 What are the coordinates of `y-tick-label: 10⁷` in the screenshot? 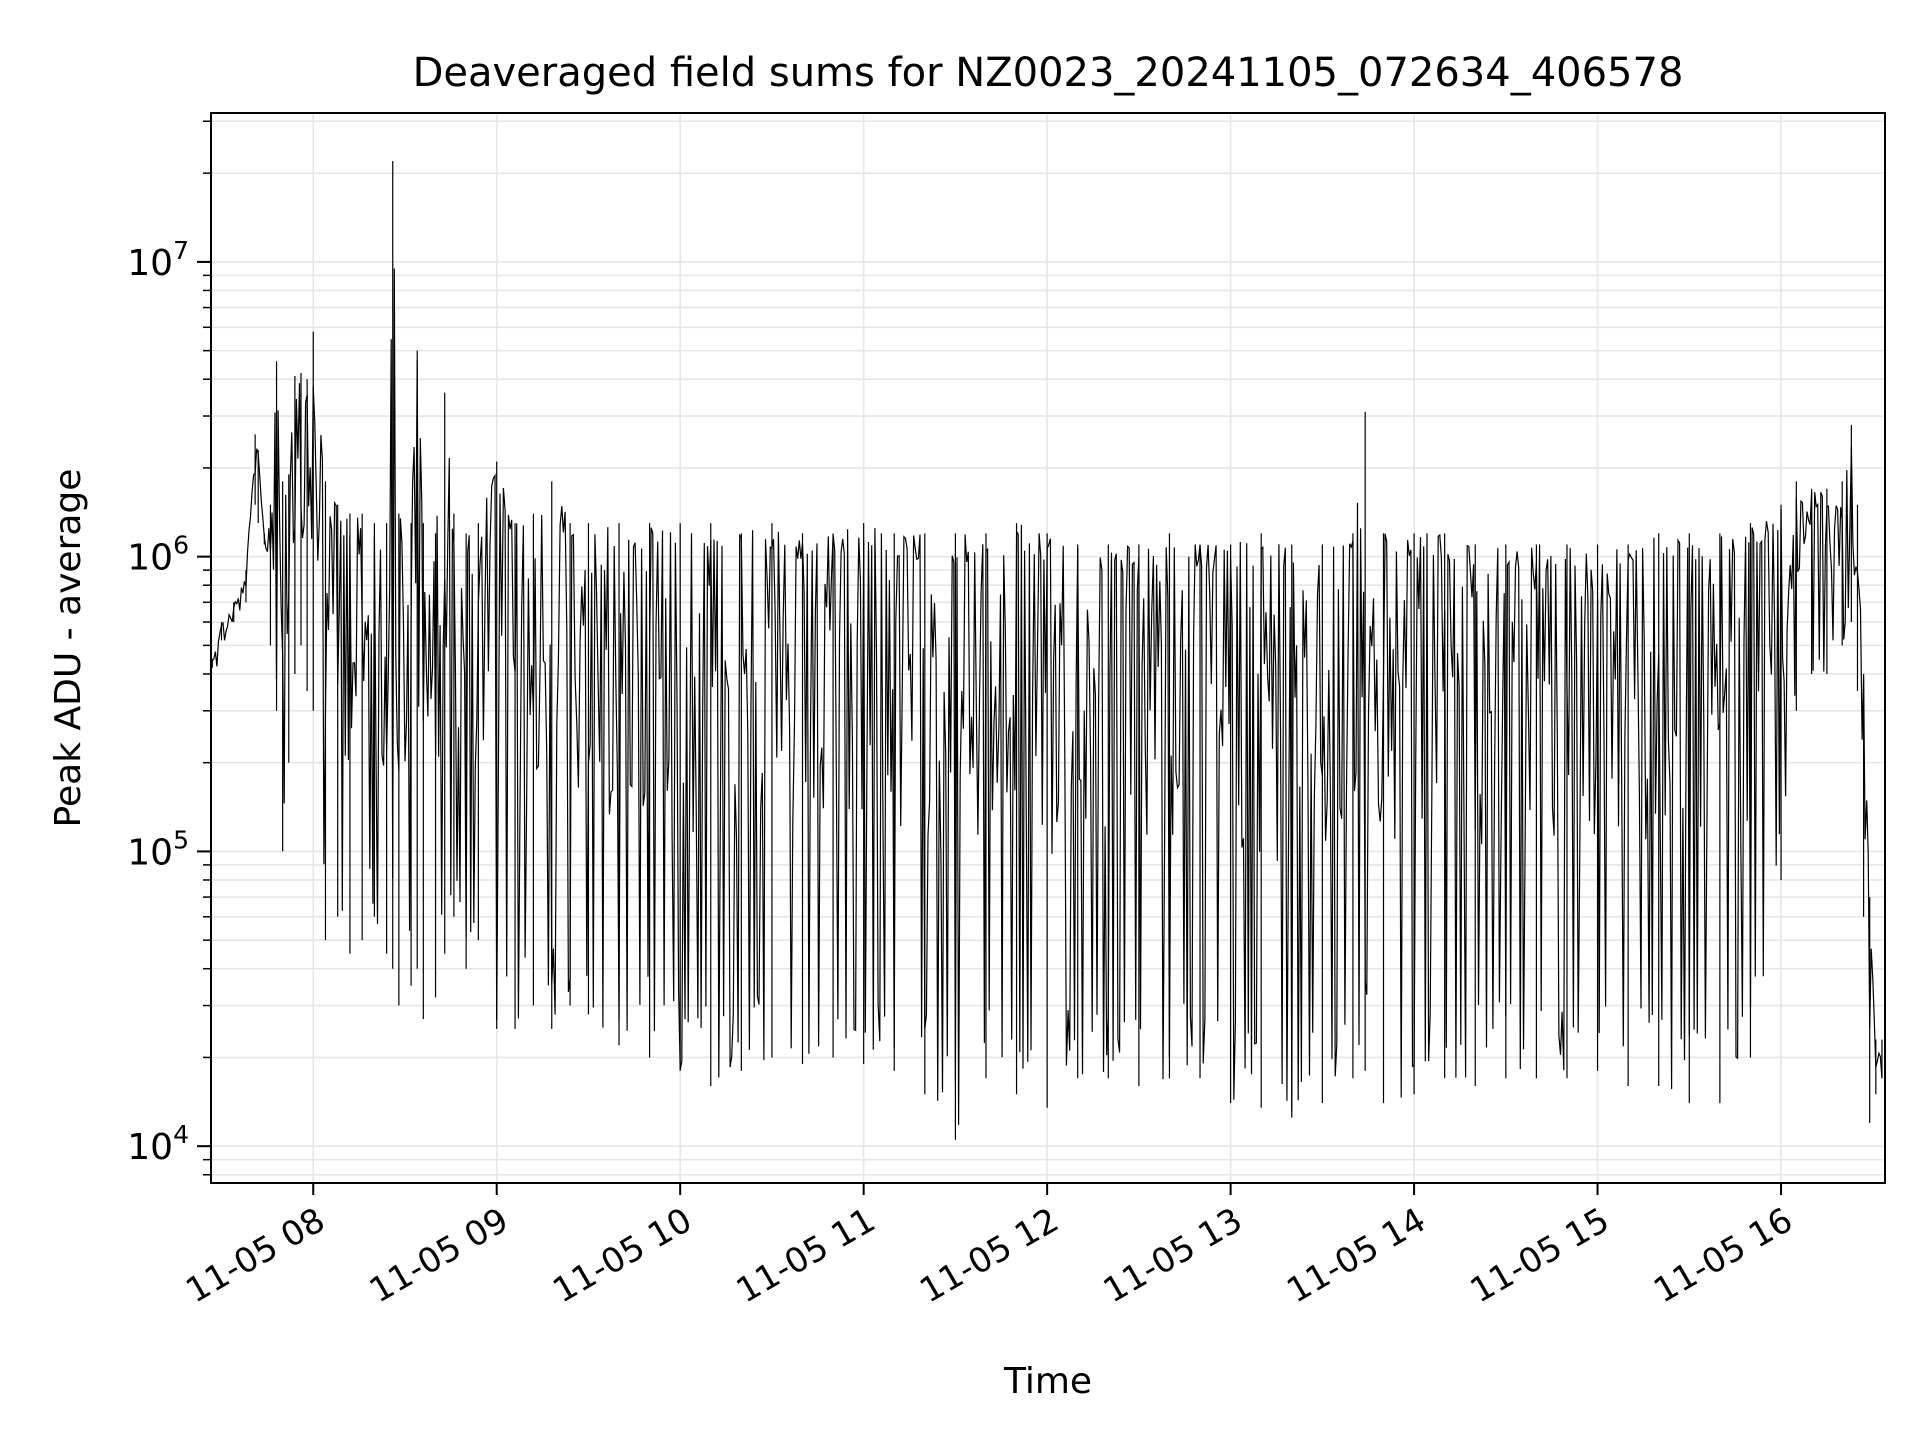 It's located at (158, 260).